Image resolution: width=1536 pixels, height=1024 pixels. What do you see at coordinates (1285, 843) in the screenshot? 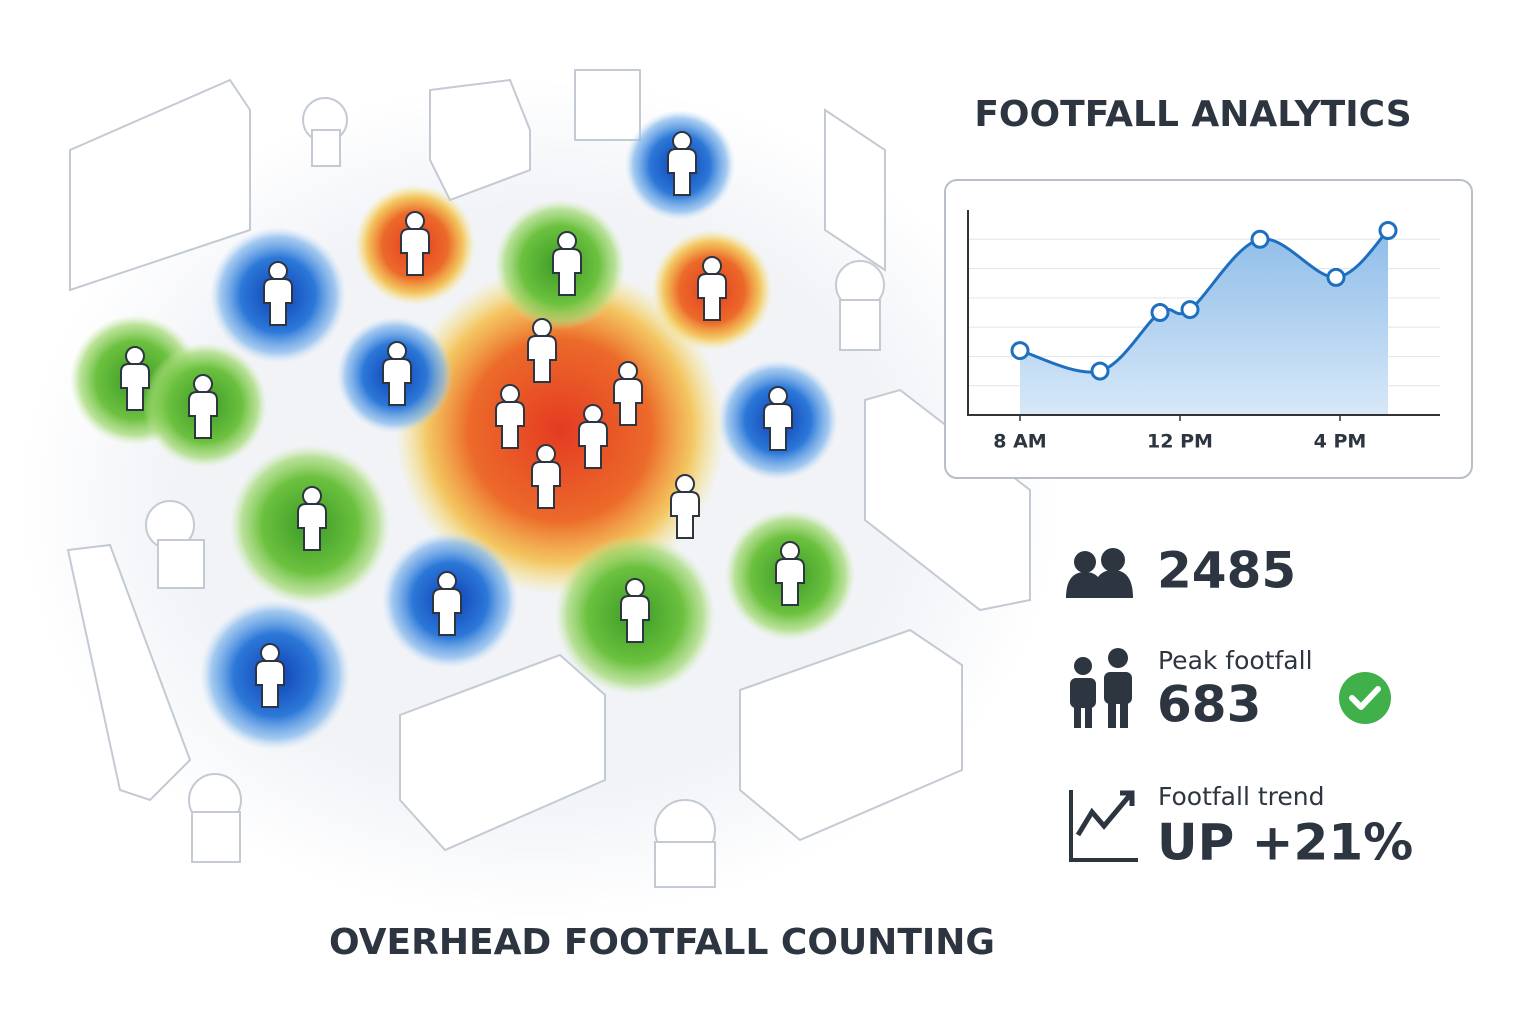
I see `trend-value: UP +21%` at bounding box center [1285, 843].